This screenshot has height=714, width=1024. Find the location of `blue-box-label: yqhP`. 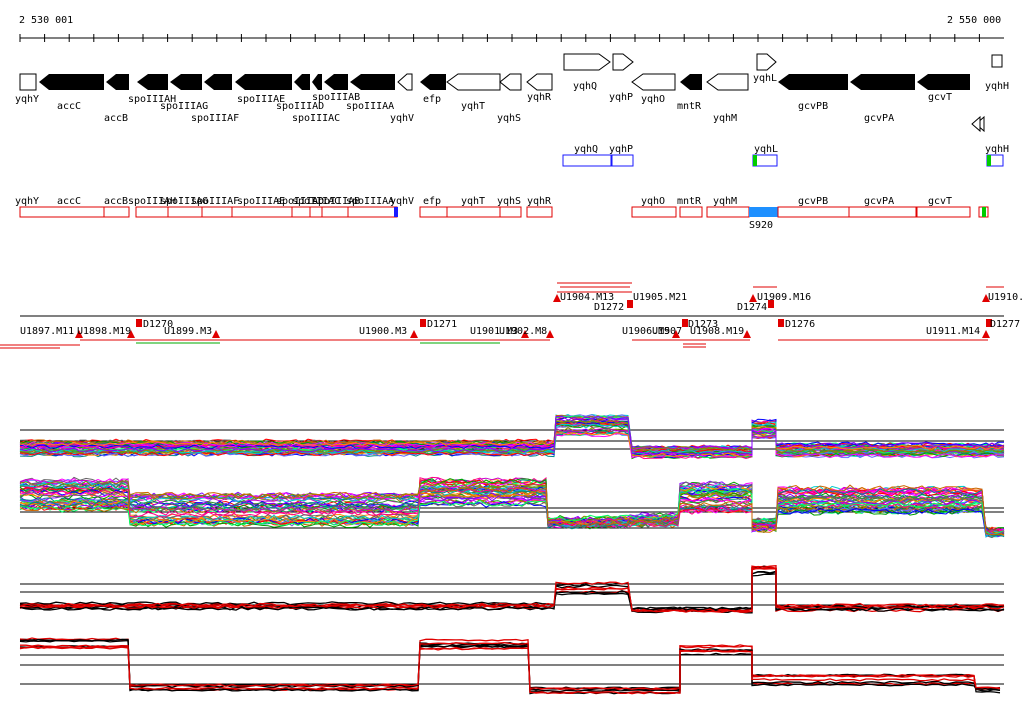

blue-box-label: yqhP is located at coordinates (621, 149).